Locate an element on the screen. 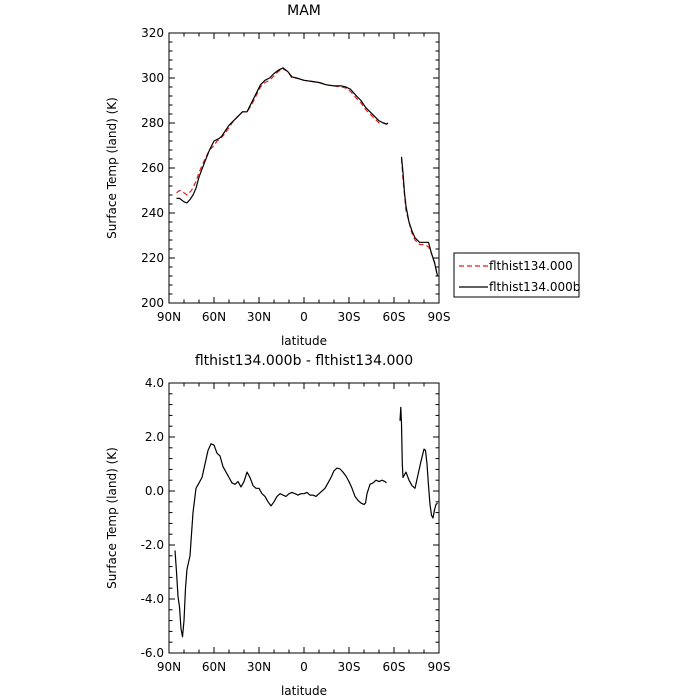  y-tick-label: 320 is located at coordinates (152, 33).